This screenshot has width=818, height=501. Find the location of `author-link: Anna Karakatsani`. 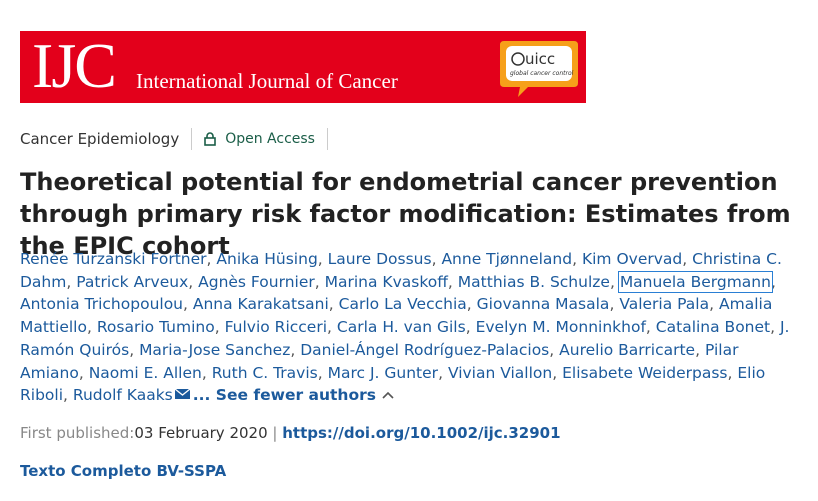

author-link: Anna Karakatsani is located at coordinates (260, 304).